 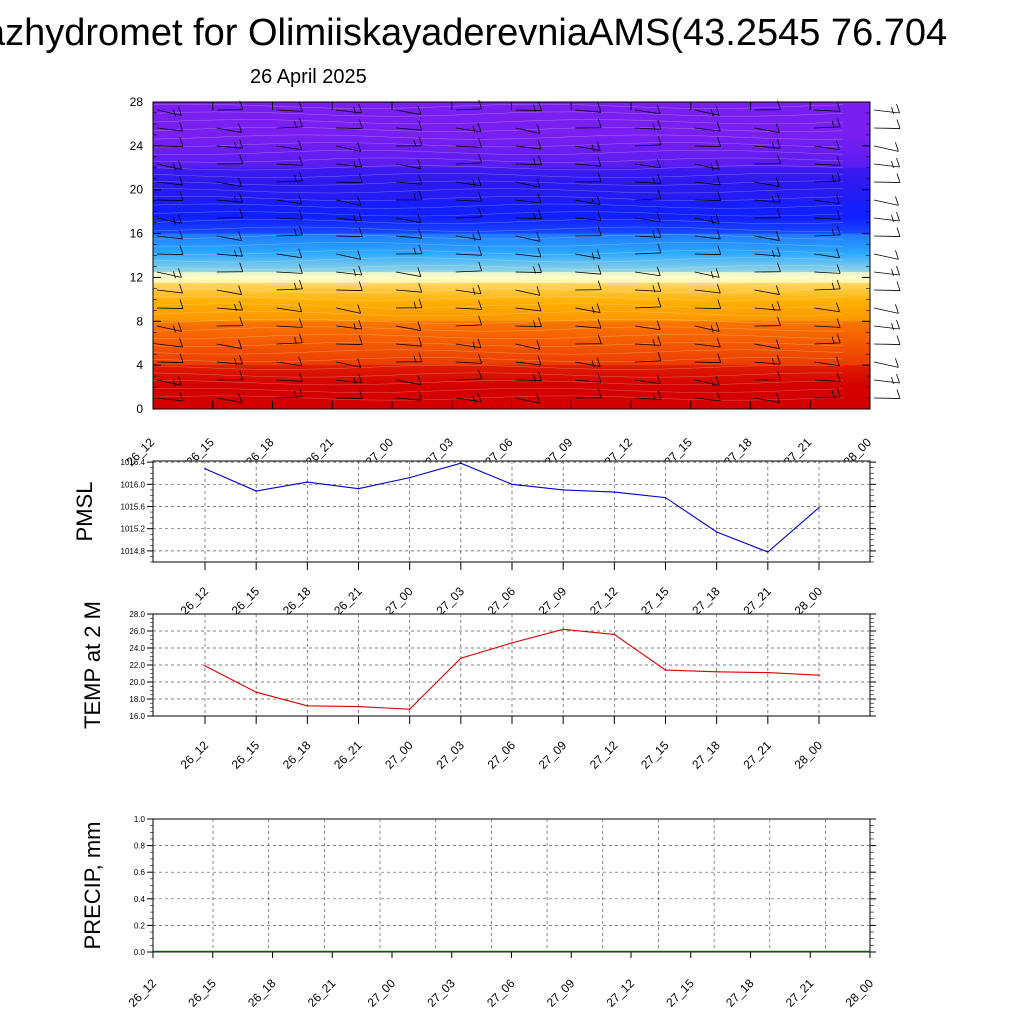 What do you see at coordinates (202, 993) in the screenshot?
I see `x-tick-label: 26_15` at bounding box center [202, 993].